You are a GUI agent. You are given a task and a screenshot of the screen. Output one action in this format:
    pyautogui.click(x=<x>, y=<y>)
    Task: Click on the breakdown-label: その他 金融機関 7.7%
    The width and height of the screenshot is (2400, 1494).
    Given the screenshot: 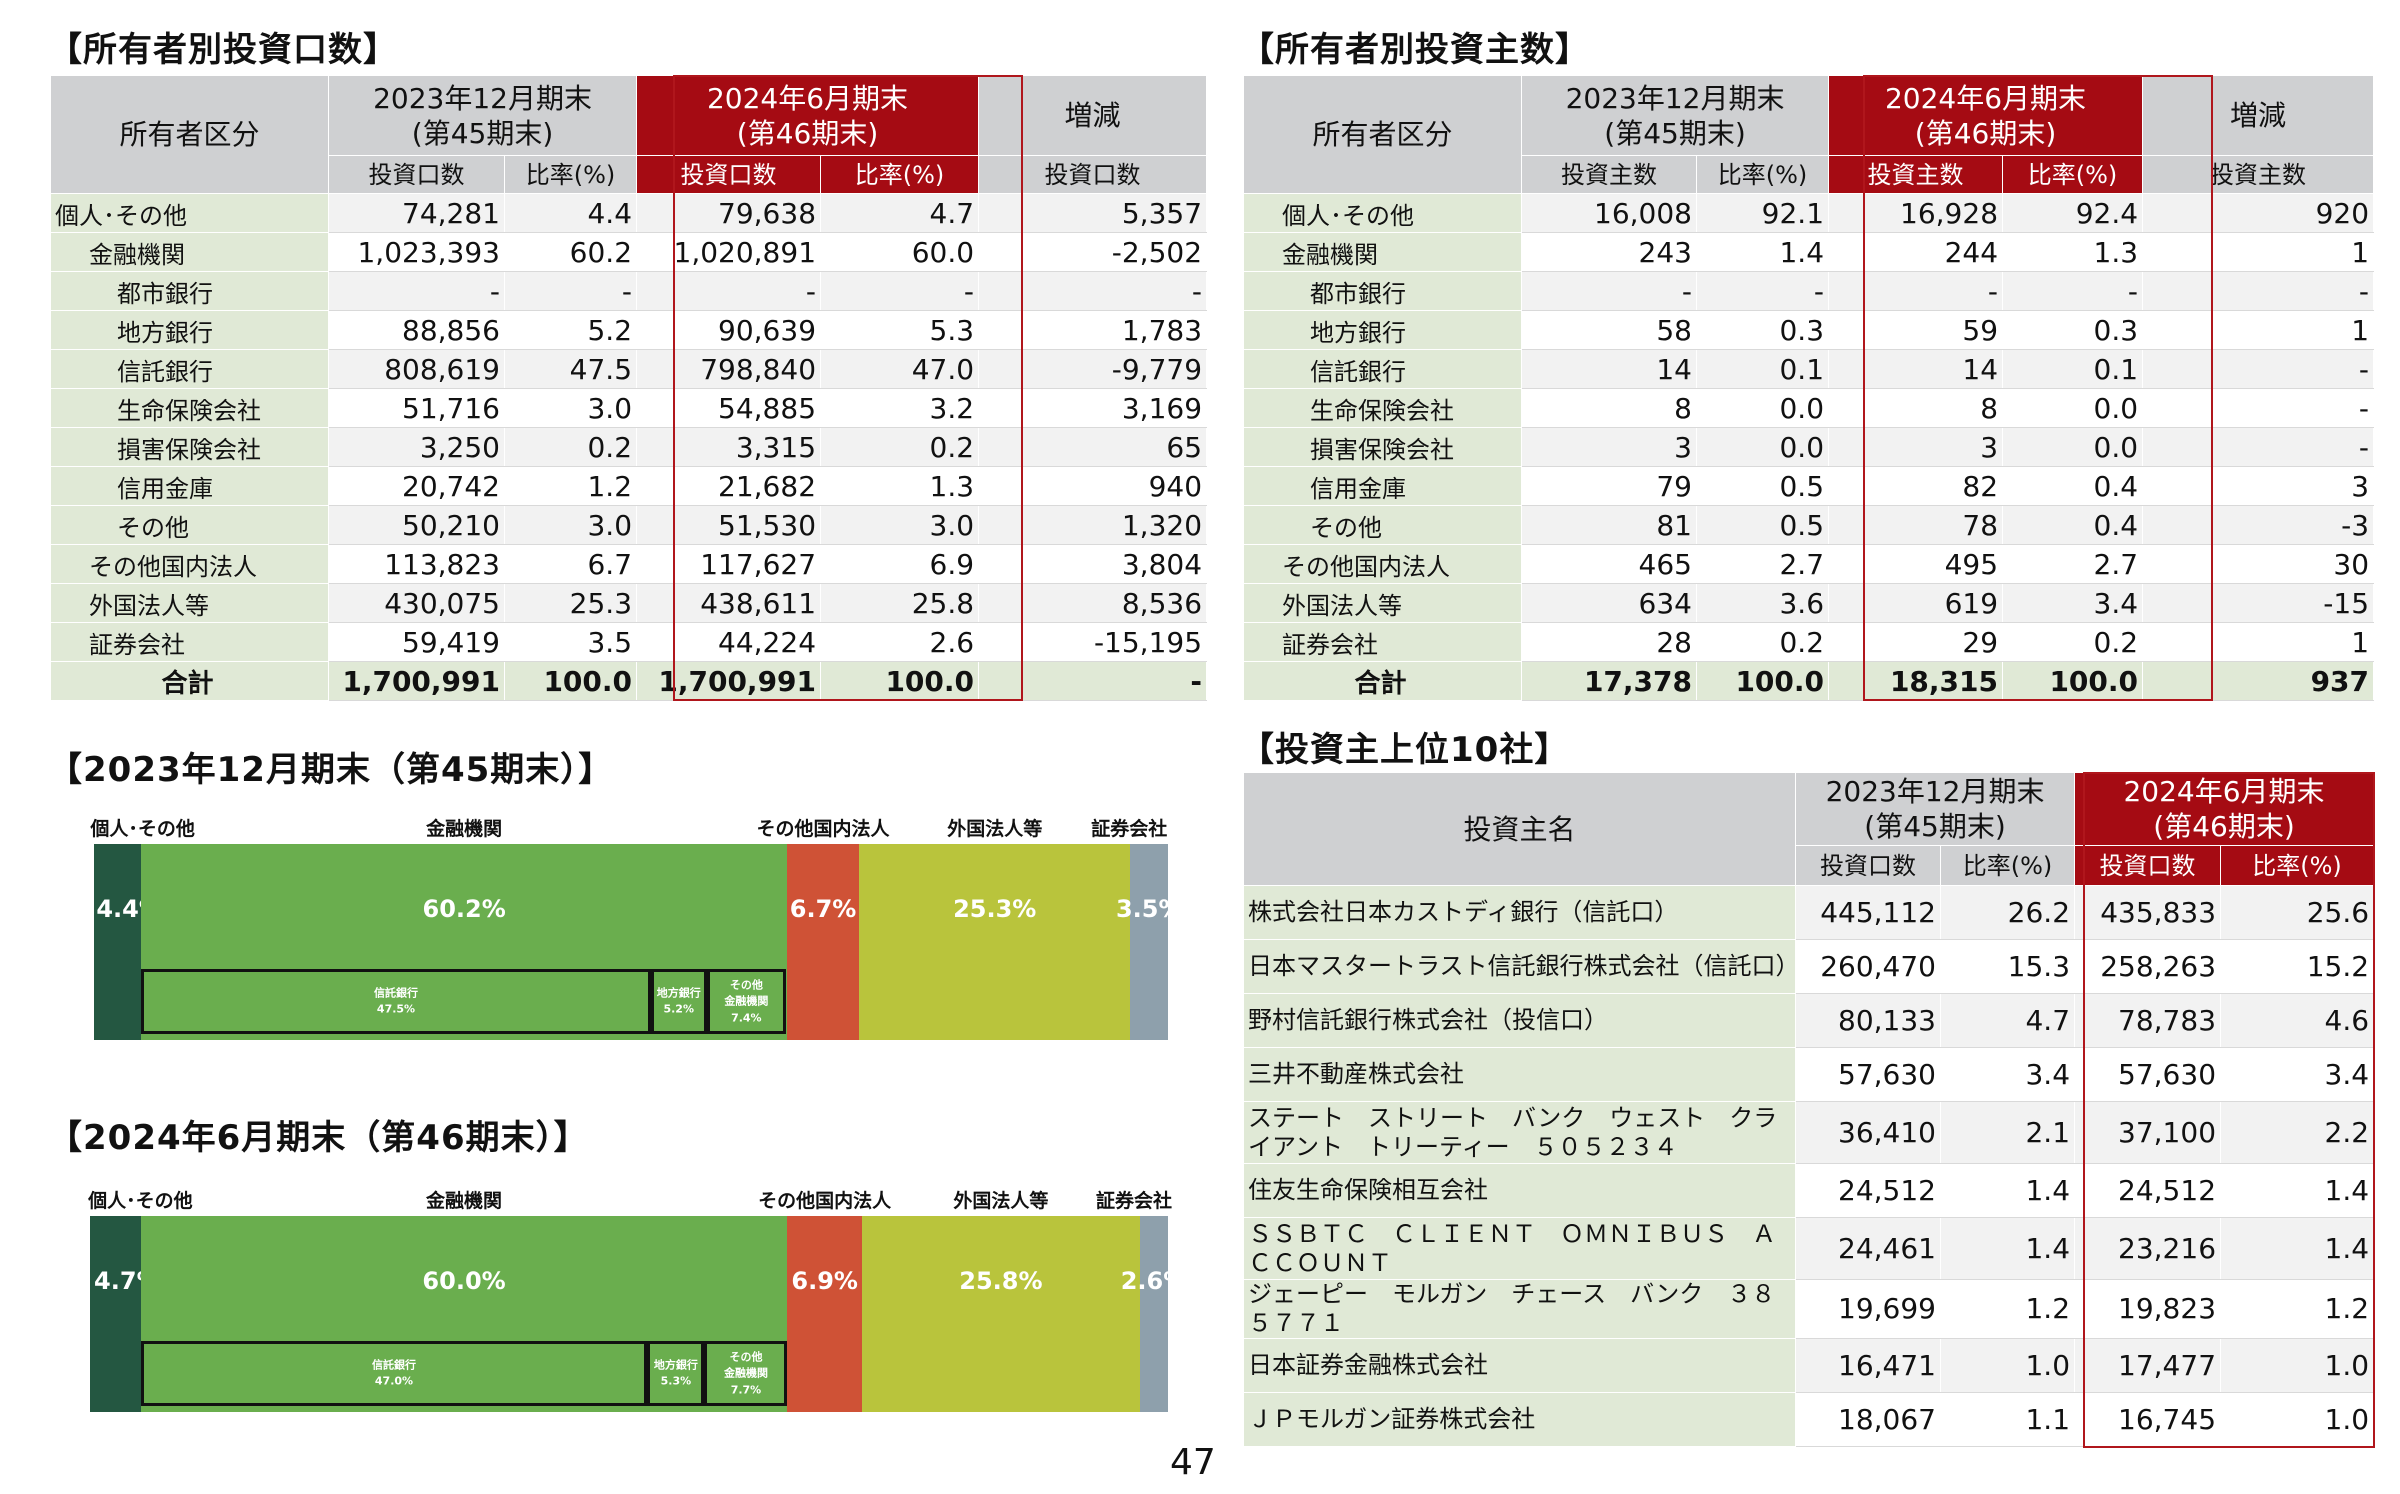 What is the action you would take?
    pyautogui.click(x=746, y=1374)
    